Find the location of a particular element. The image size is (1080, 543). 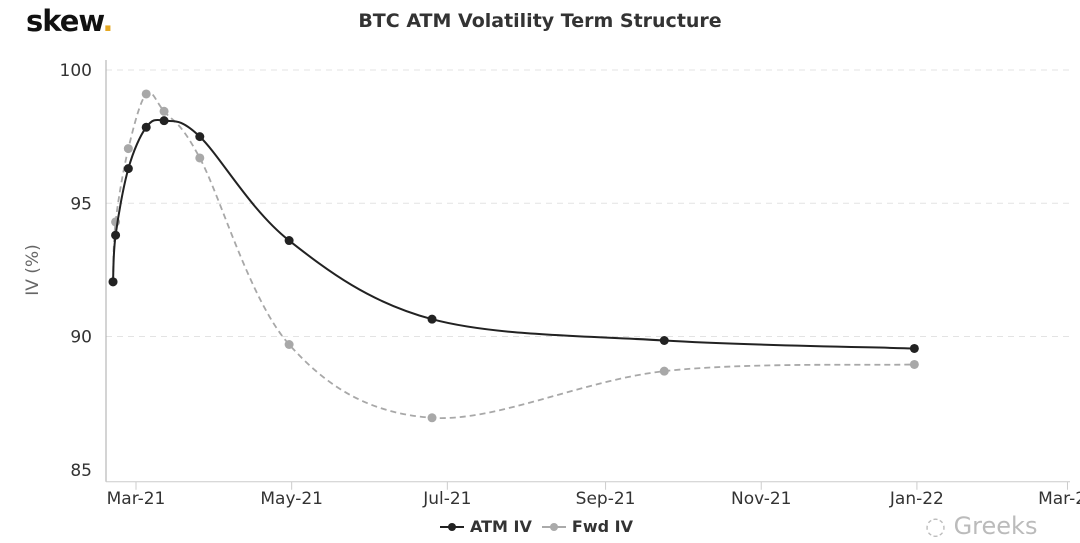

watermark: ◌ Greeks is located at coordinates (981, 526).